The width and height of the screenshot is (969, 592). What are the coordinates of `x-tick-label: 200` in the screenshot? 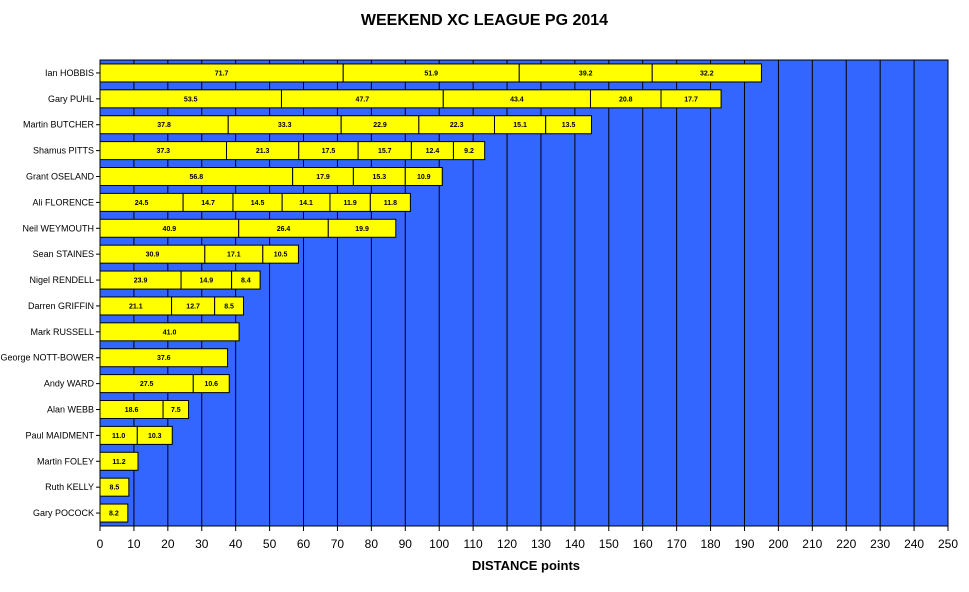 It's located at (778, 544).